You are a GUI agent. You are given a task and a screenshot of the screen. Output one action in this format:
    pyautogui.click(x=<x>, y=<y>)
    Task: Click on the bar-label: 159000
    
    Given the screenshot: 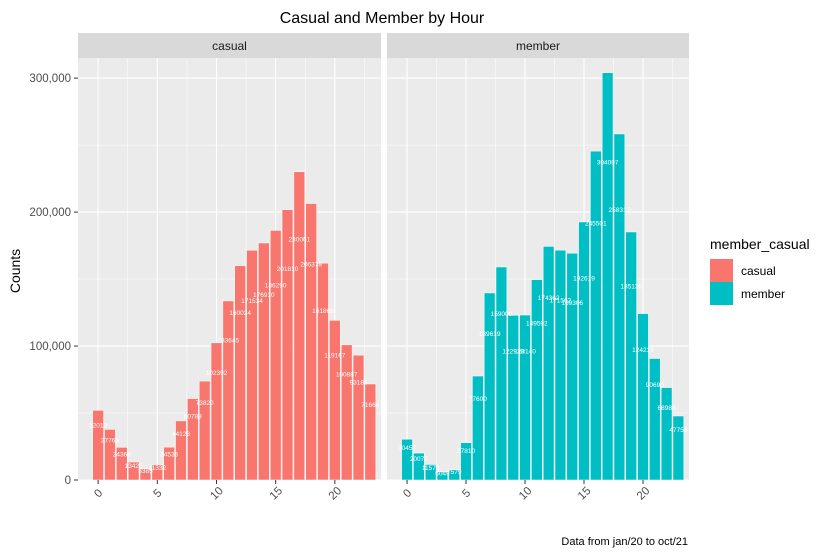 What is the action you would take?
    pyautogui.click(x=502, y=314)
    